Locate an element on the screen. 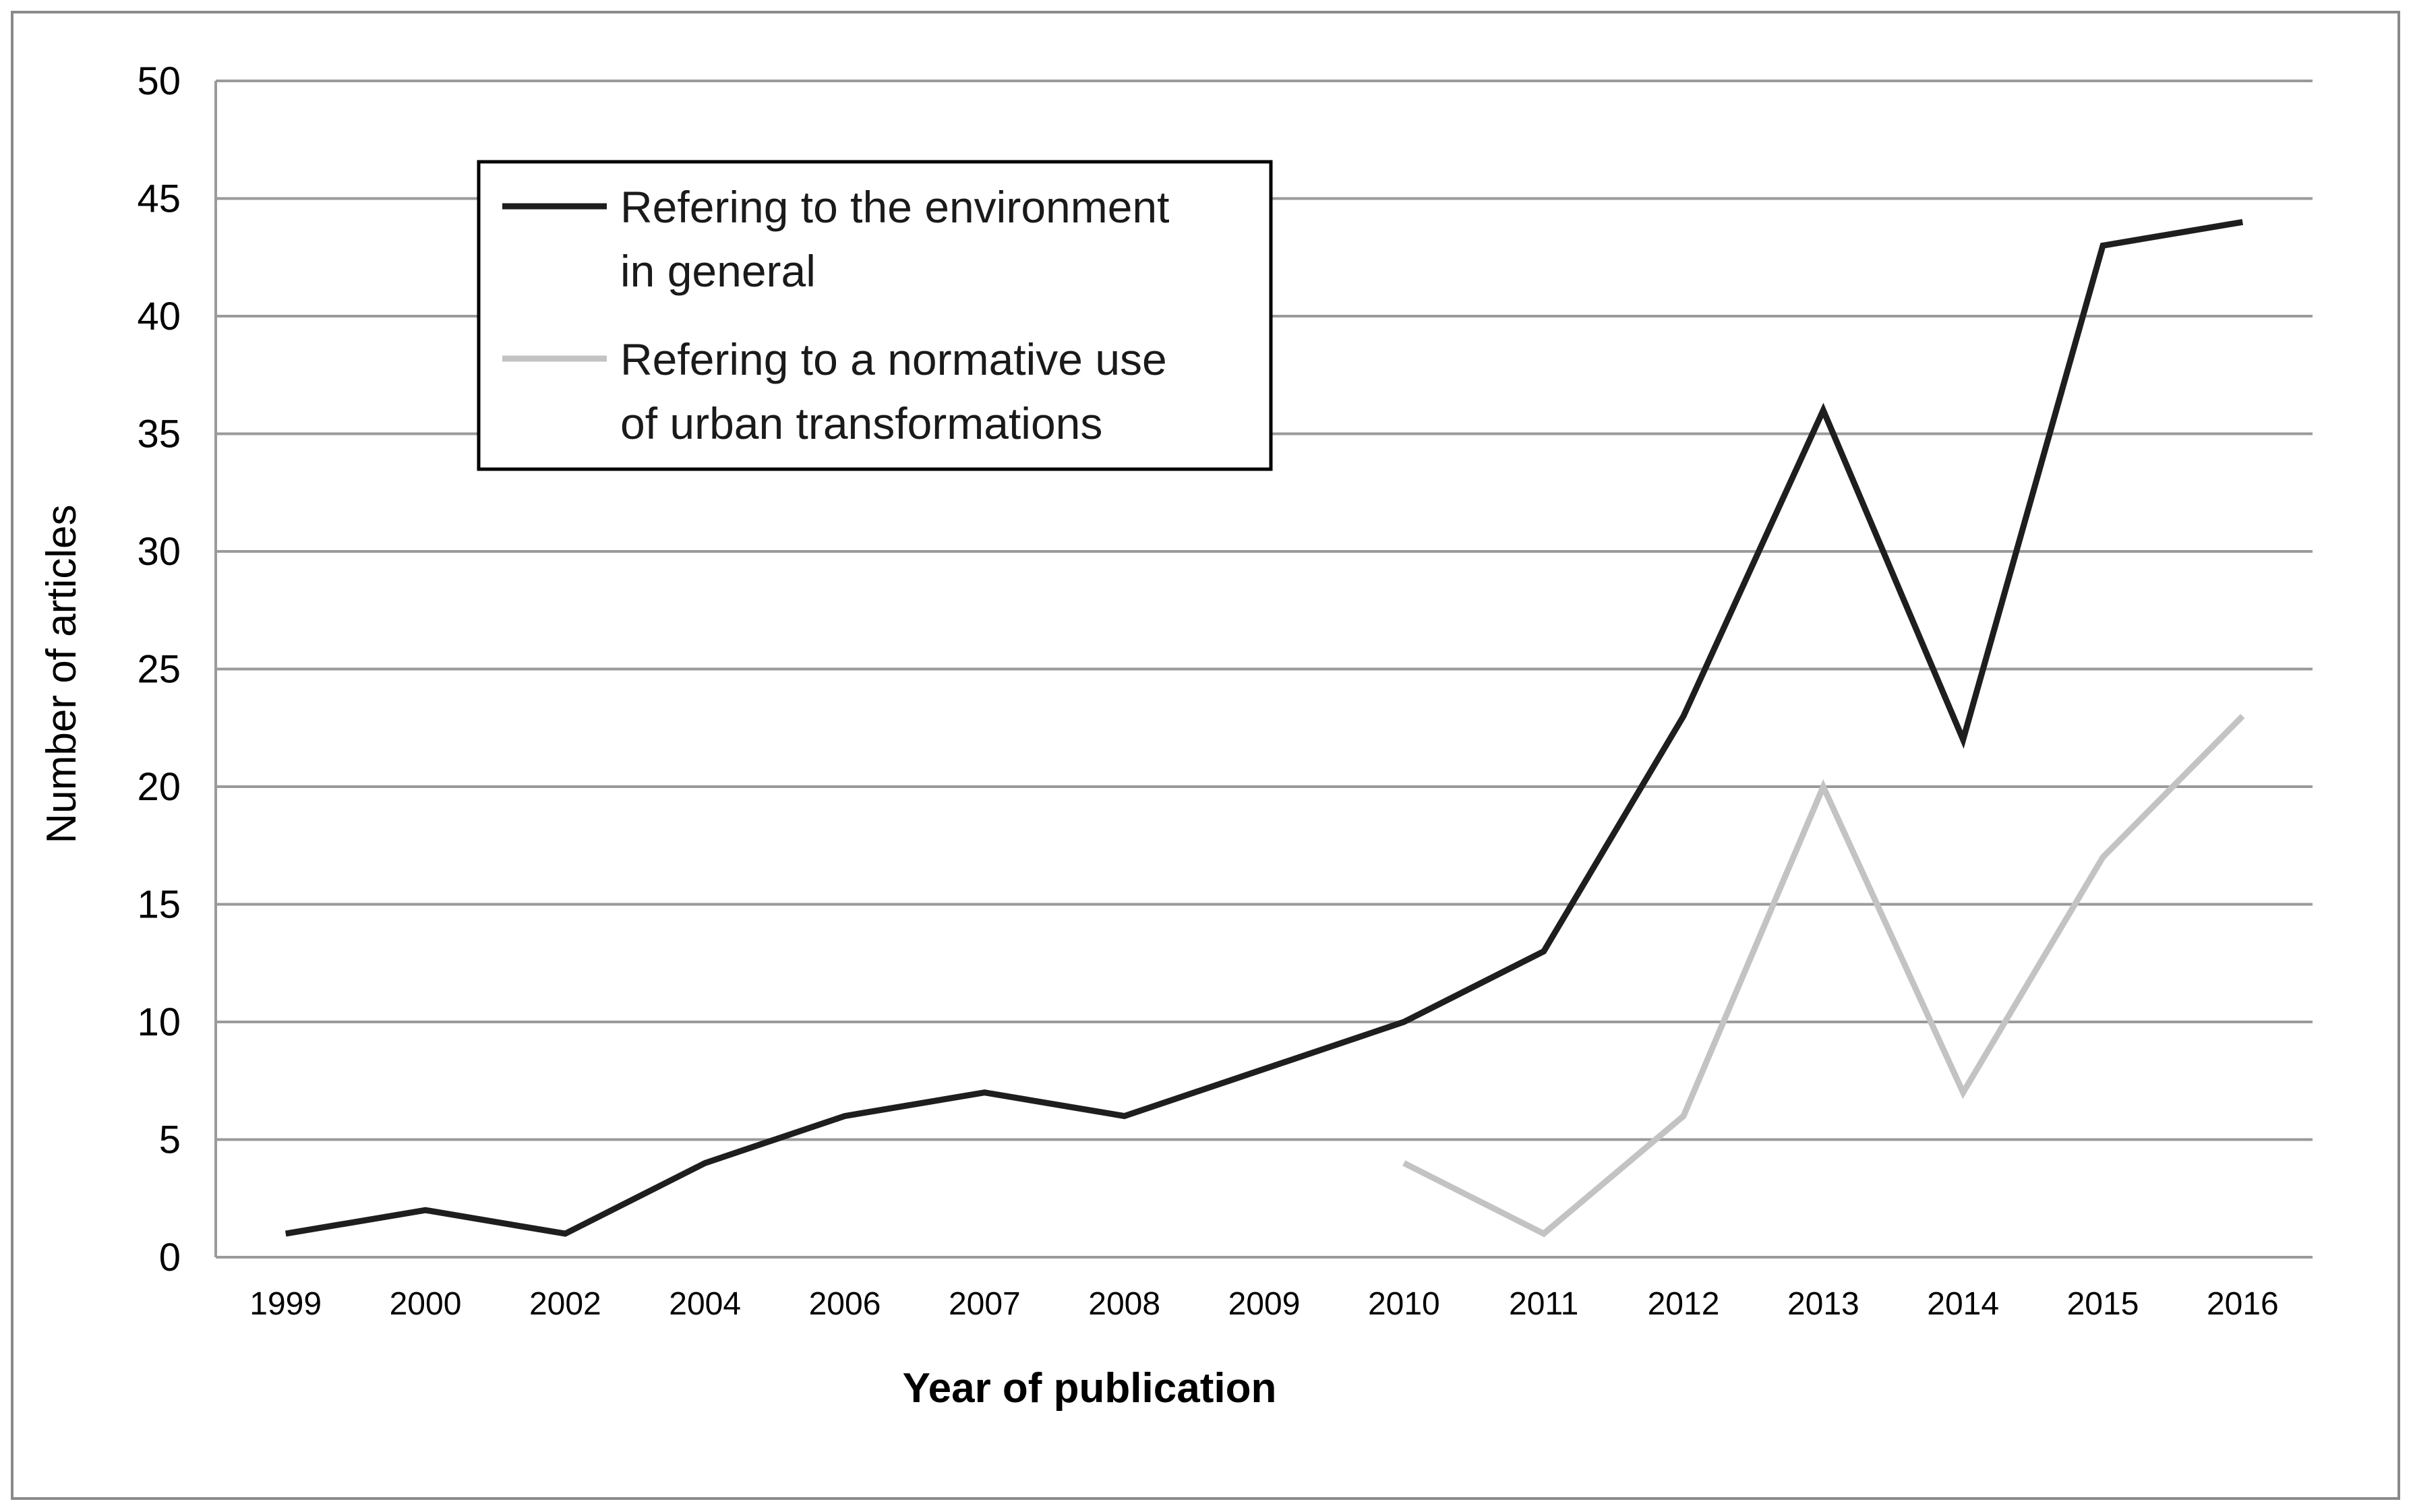 The height and width of the screenshot is (1512, 2413). x-tick-label: 2008 is located at coordinates (1124, 1304).